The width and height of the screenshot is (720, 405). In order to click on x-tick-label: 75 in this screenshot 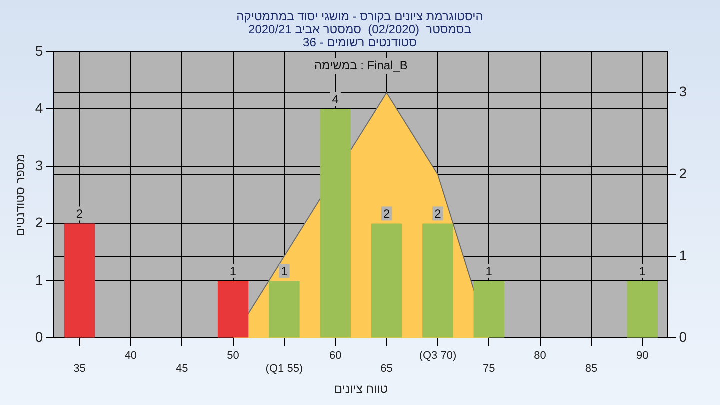, I will do `click(489, 369)`.